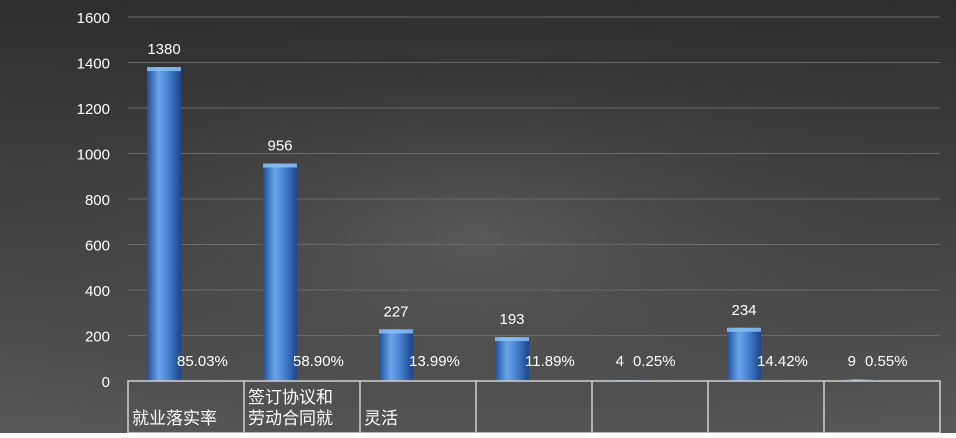  I want to click on y-axis-labels: 0 200 400 600 800 1000 1200 1400 1600, so click(93, 200).